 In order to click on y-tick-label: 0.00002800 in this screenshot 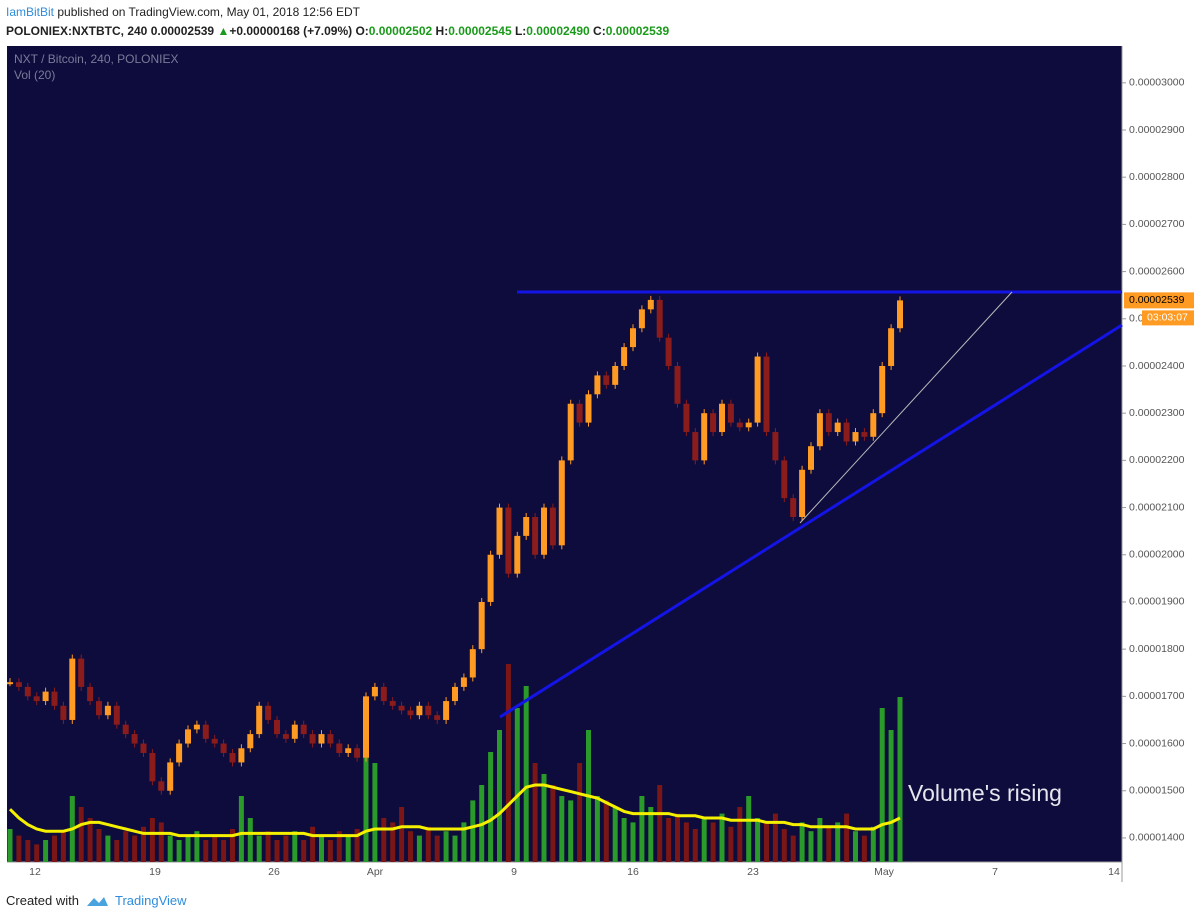, I will do `click(1157, 177)`.